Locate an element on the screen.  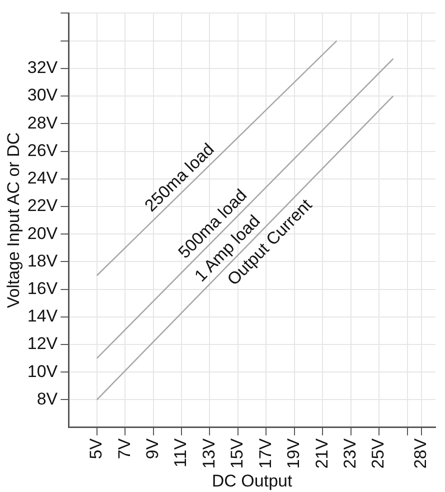
y-tick-label: 32V is located at coordinates (42, 68).